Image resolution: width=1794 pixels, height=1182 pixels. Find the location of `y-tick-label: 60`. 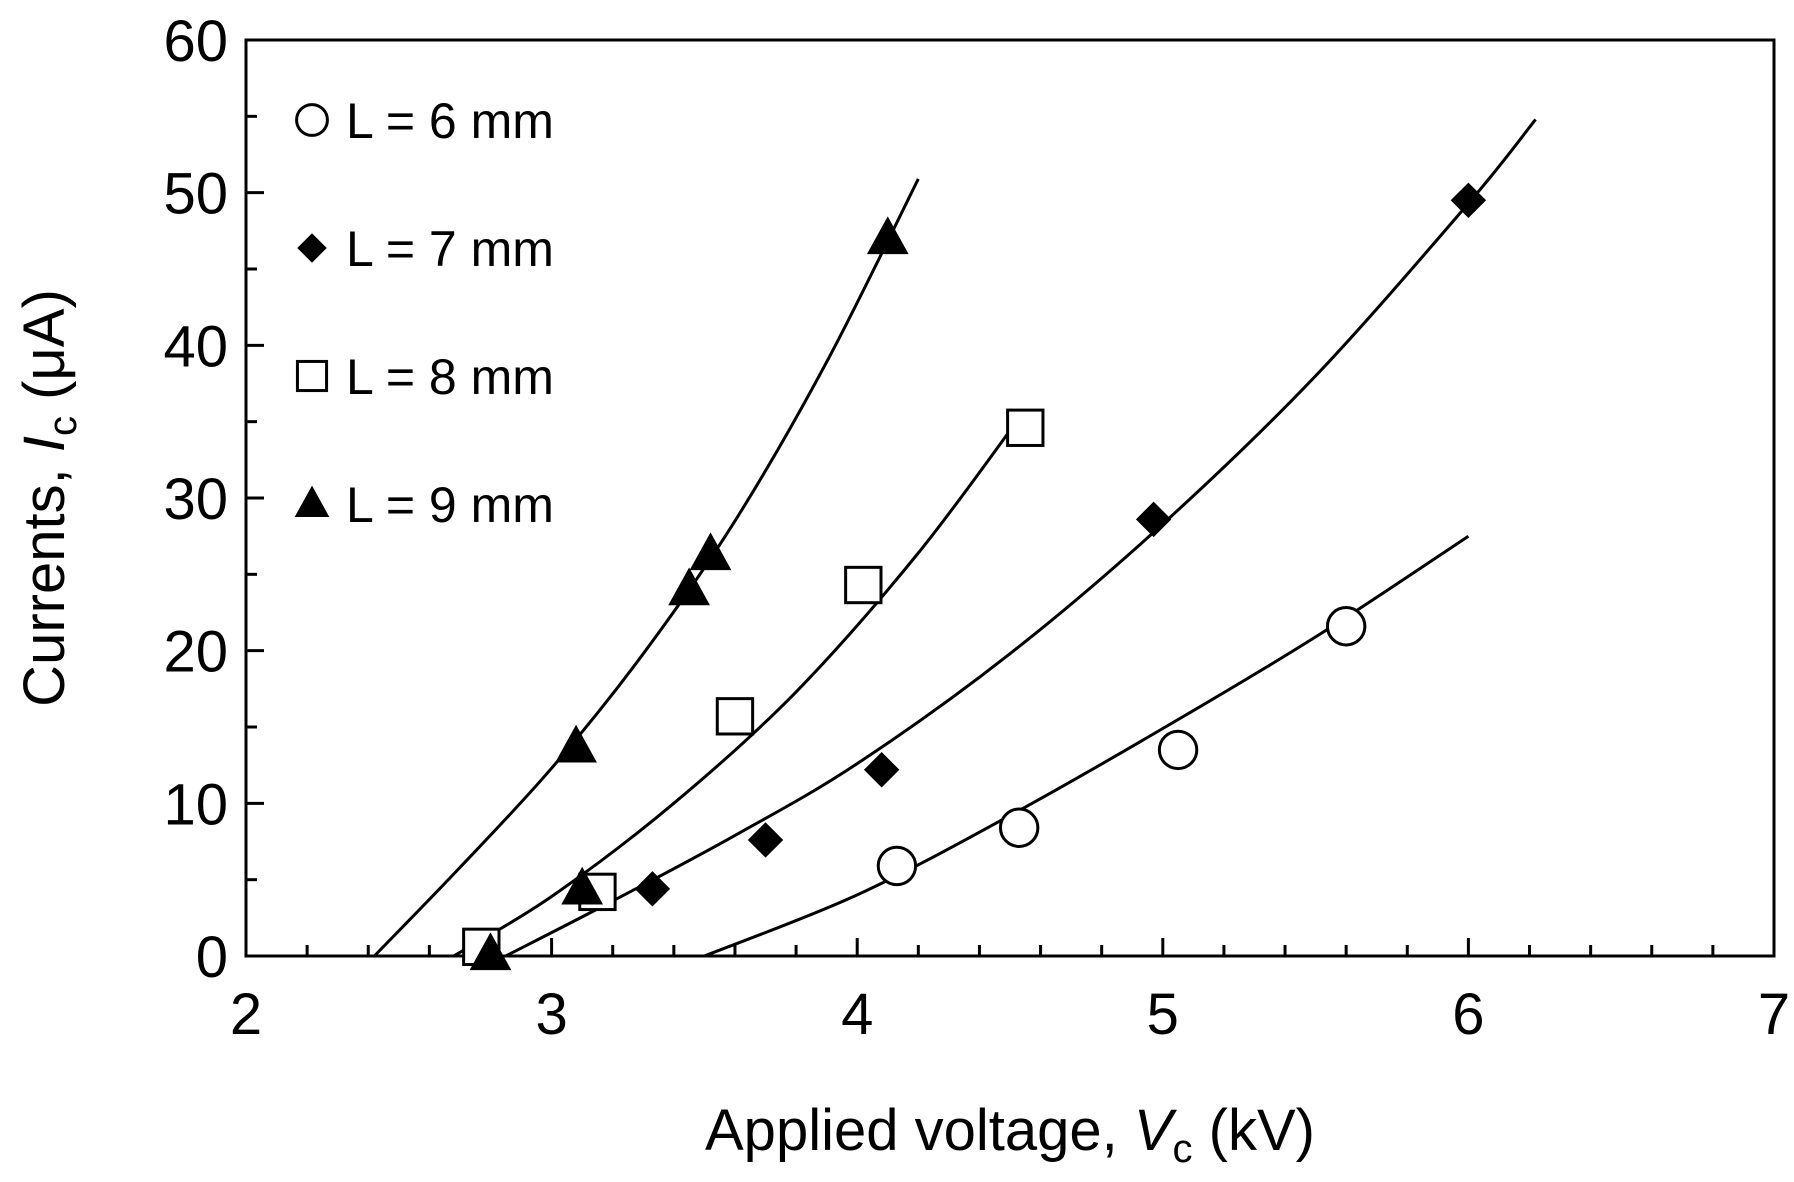

y-tick-label: 60 is located at coordinates (195, 41).